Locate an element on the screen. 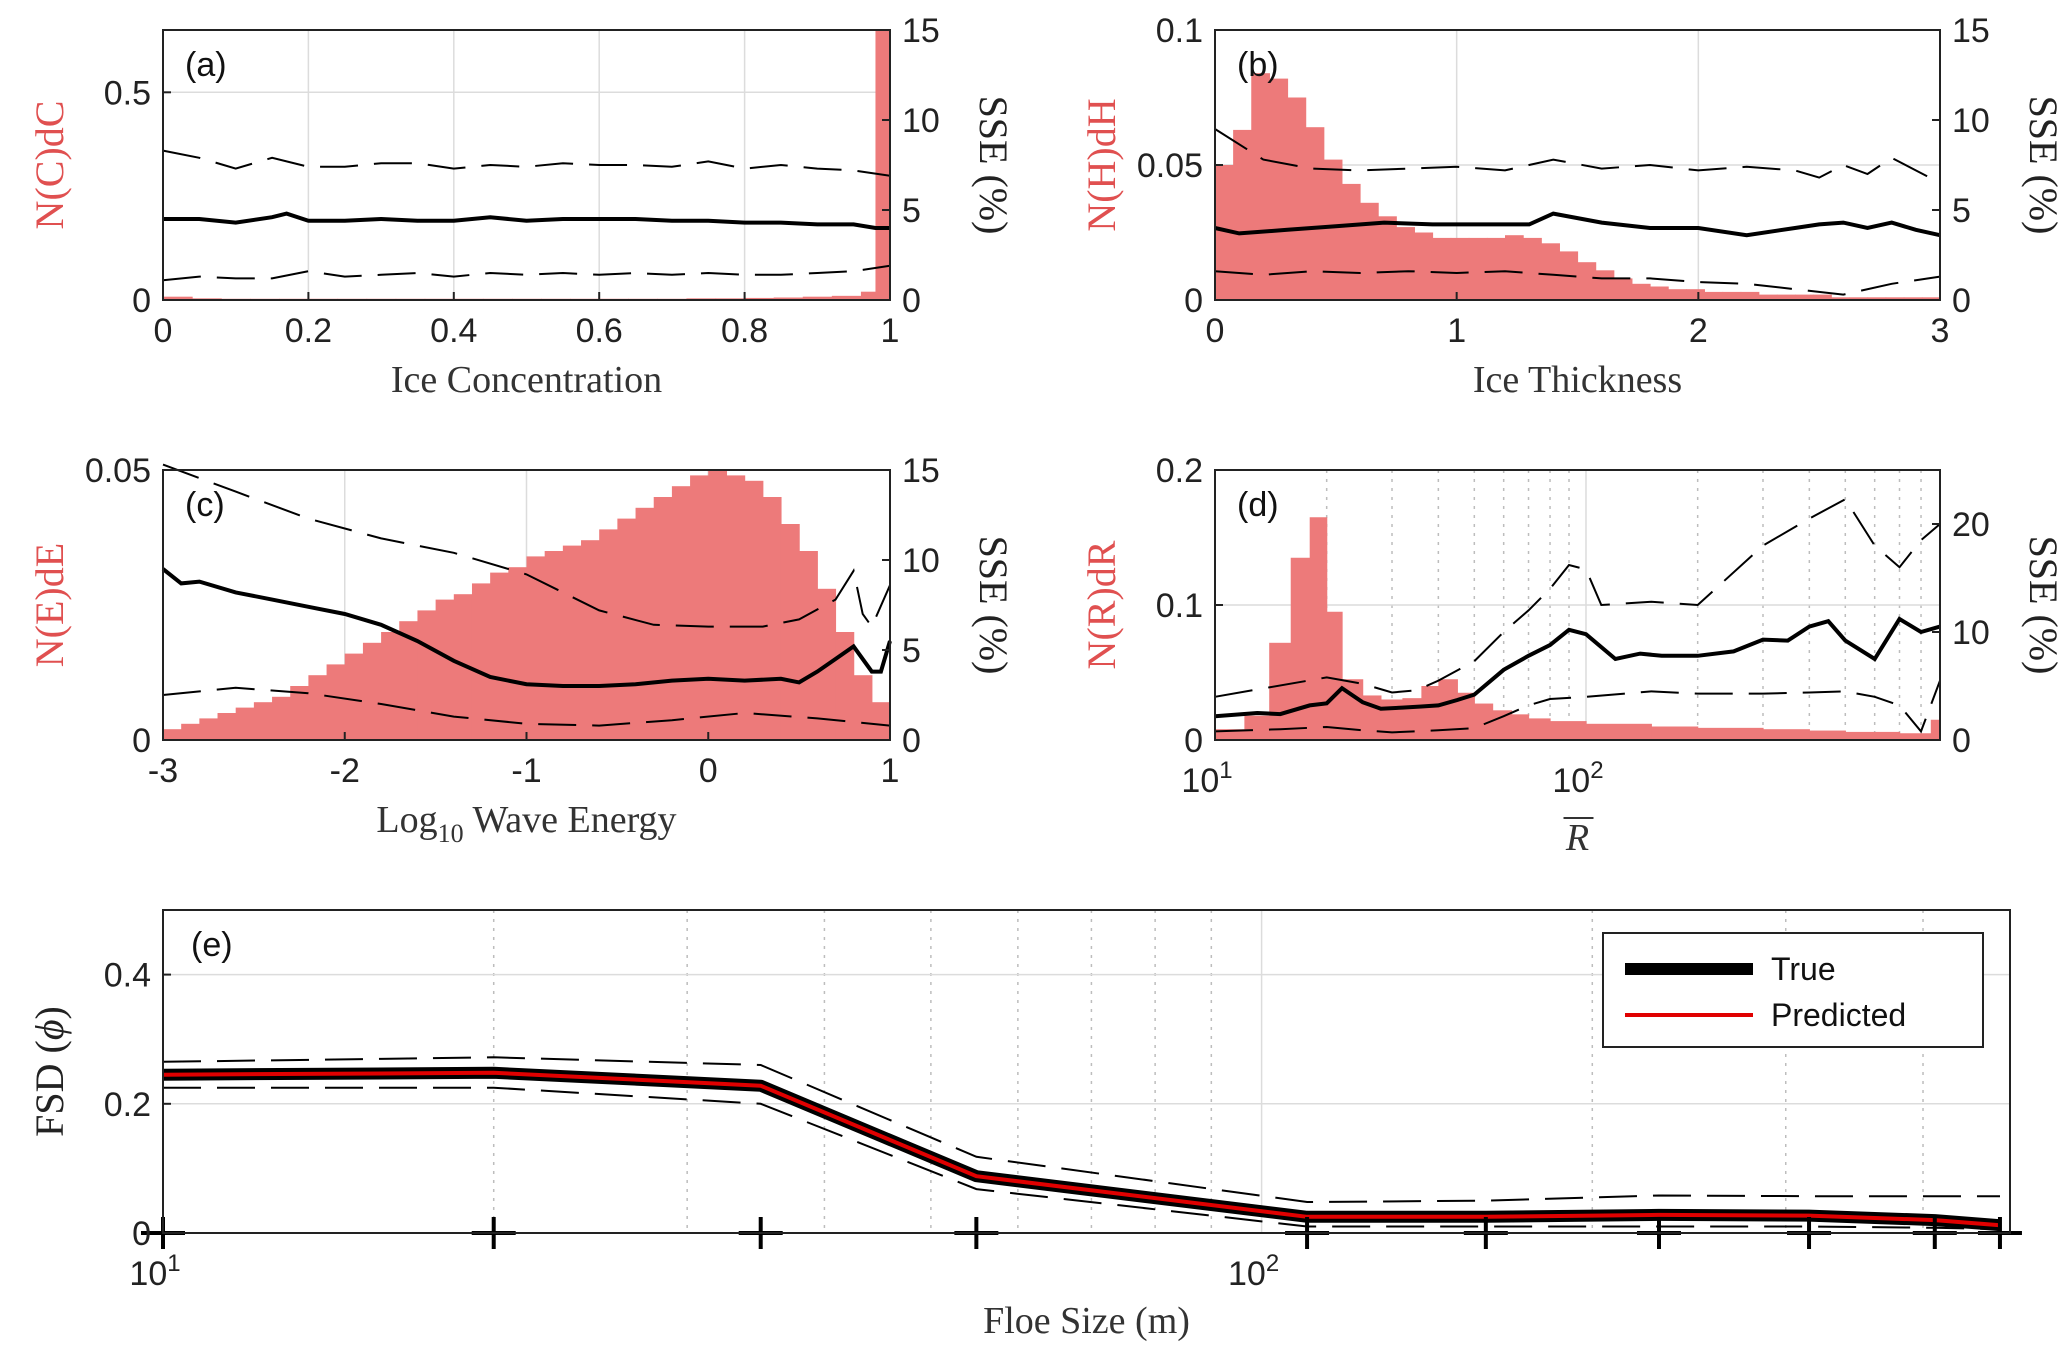  x-tick-label: -1 is located at coordinates (526, 771).